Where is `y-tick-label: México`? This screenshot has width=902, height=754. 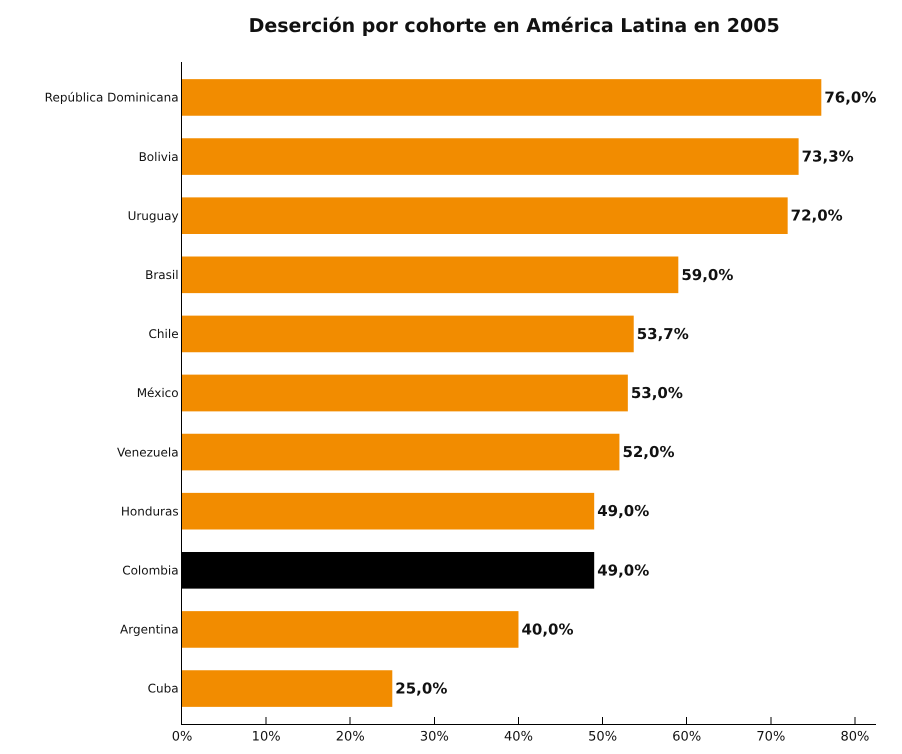
y-tick-label: México is located at coordinates (157, 393).